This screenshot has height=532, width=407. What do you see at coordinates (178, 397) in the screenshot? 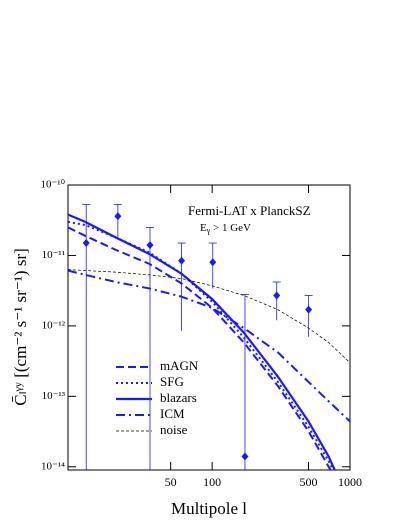
I see `legend-label: blazars` at bounding box center [178, 397].